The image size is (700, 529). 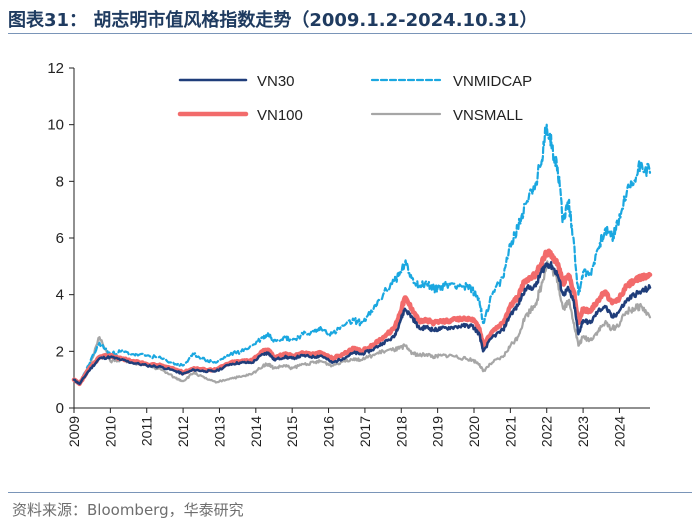 I want to click on x-tick-label: 2021, so click(x=510, y=431).